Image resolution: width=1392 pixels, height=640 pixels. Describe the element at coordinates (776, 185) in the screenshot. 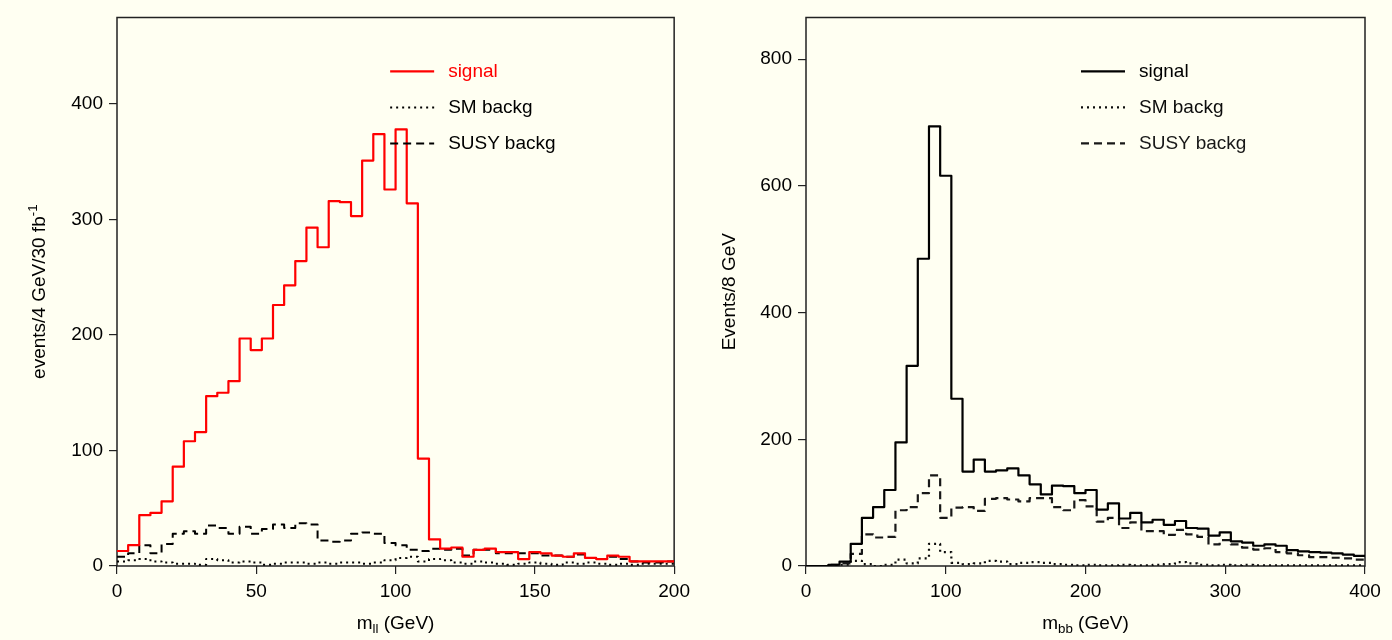

I see `y-tick-label: 600` at that location.